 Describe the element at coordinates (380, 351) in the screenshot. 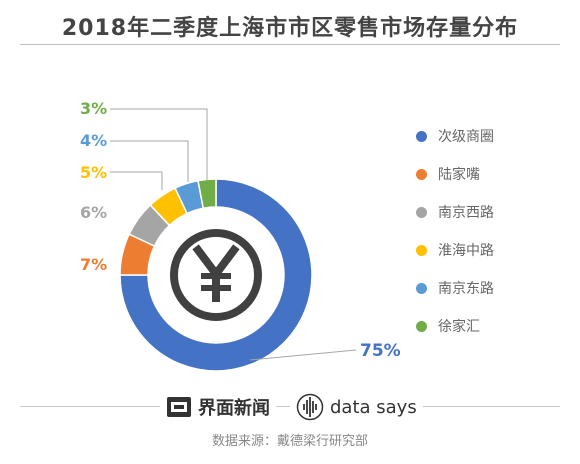

I see `data-label-1: 75%` at that location.